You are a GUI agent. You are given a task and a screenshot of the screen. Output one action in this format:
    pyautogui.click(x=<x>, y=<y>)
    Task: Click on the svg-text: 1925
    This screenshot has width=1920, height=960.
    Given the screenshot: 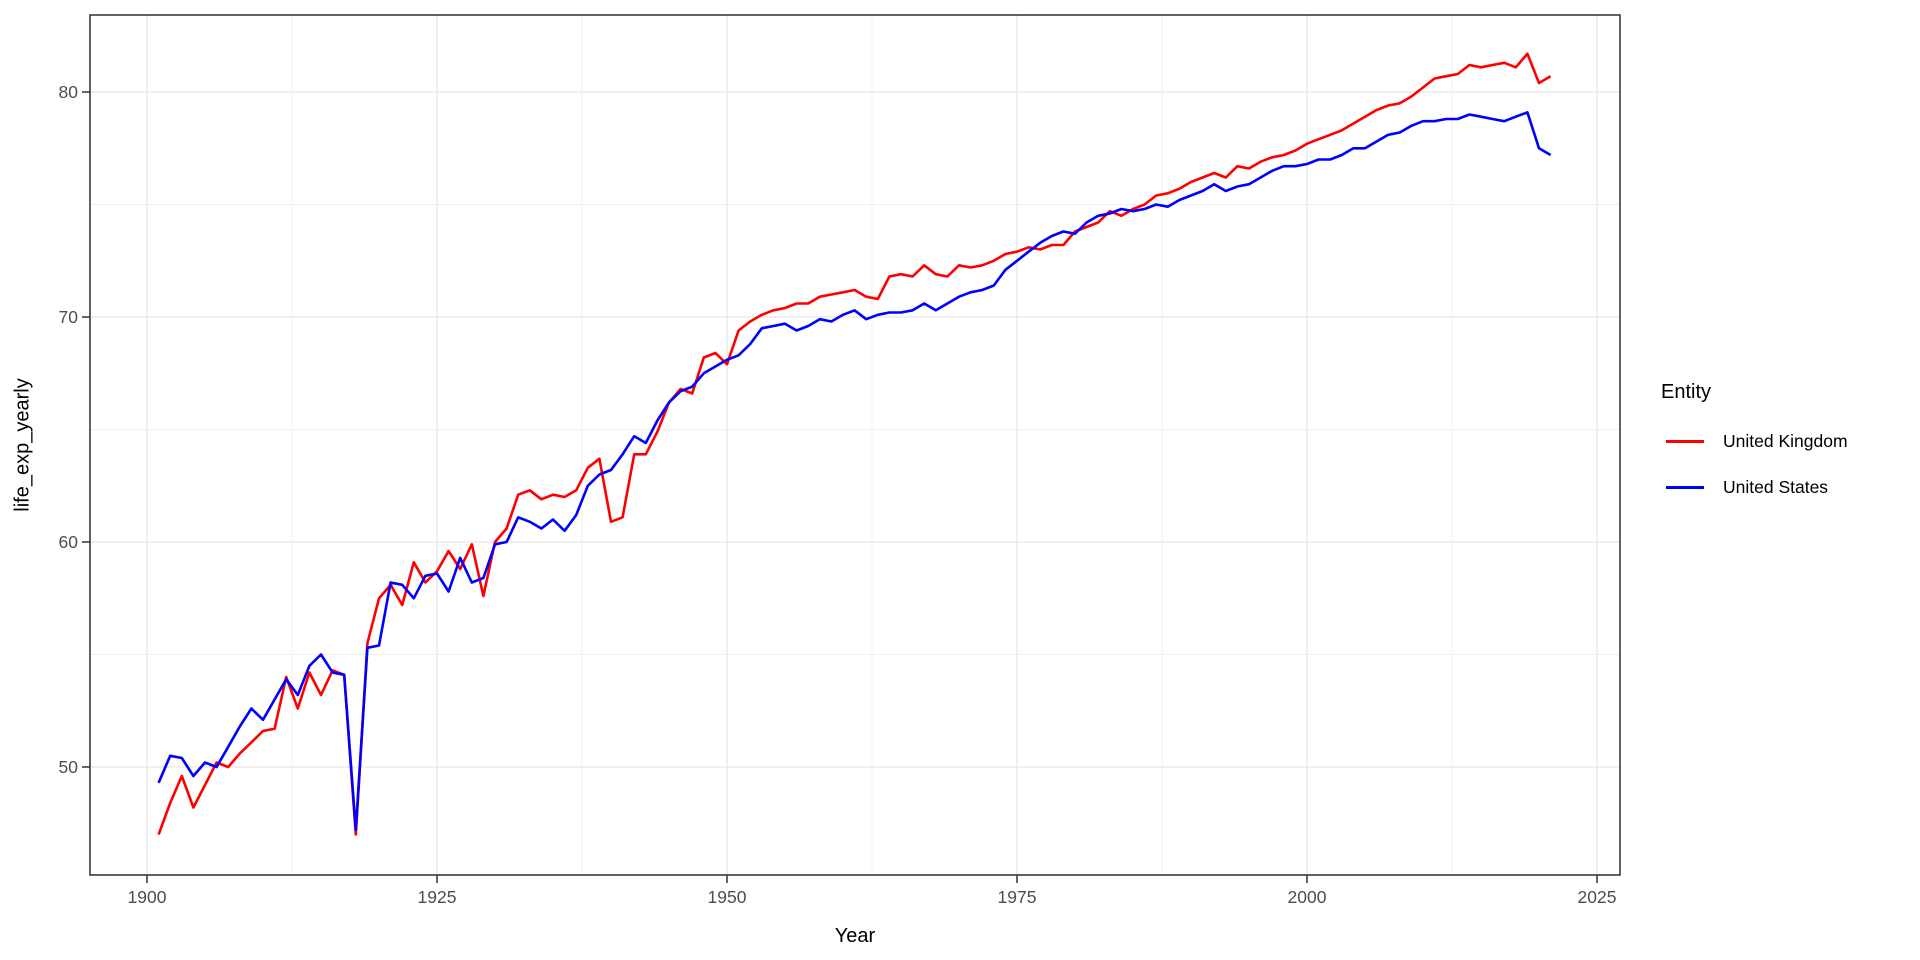 What is the action you would take?
    pyautogui.click(x=437, y=897)
    